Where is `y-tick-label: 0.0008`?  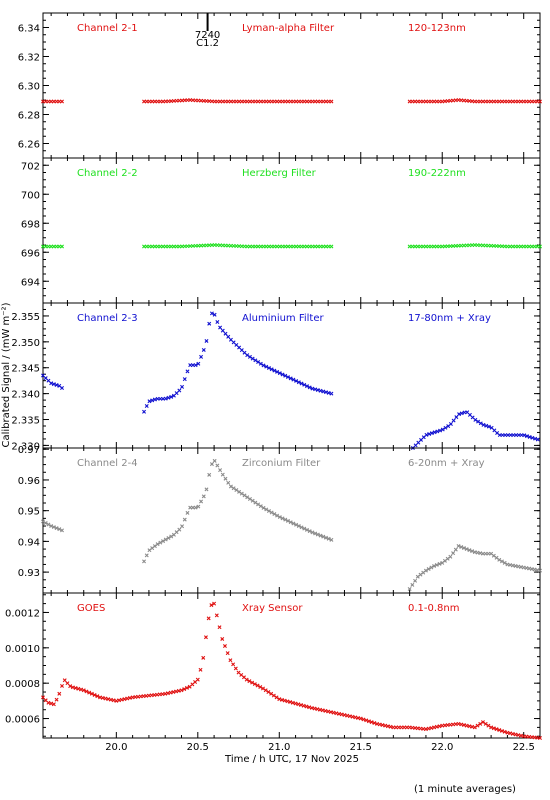
y-tick-label: 0.0008 is located at coordinates (22, 684).